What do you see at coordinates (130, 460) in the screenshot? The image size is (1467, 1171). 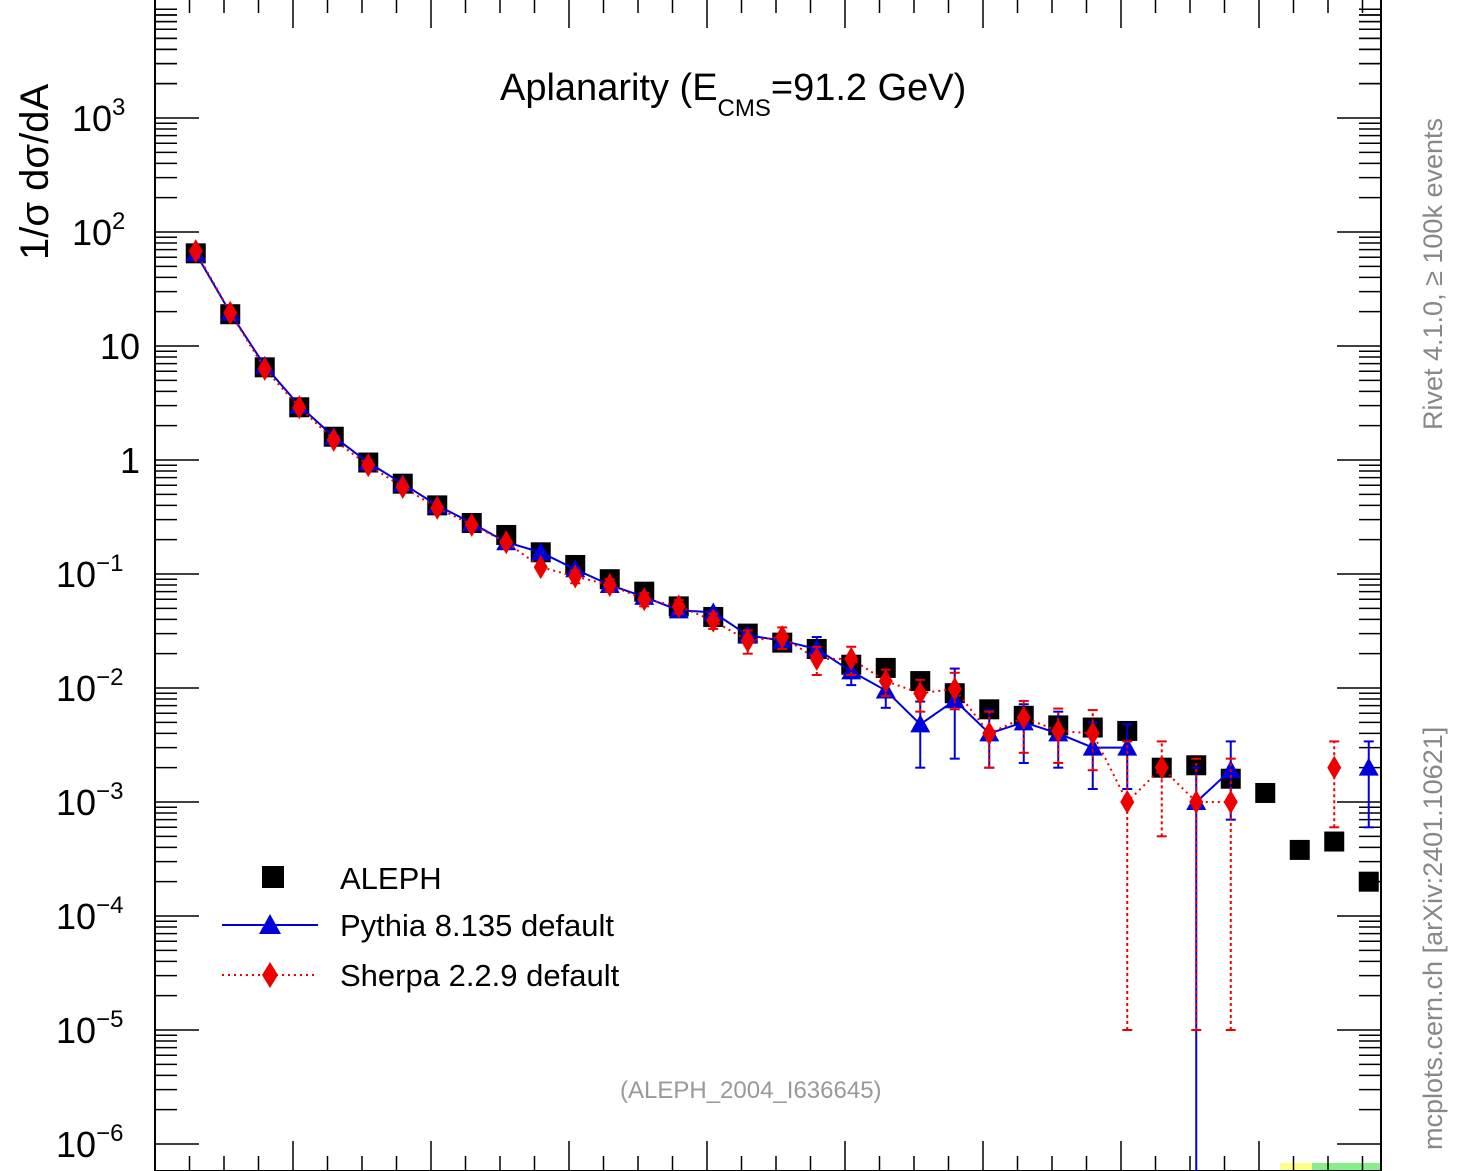 I see `y-tick-label: 1` at bounding box center [130, 460].